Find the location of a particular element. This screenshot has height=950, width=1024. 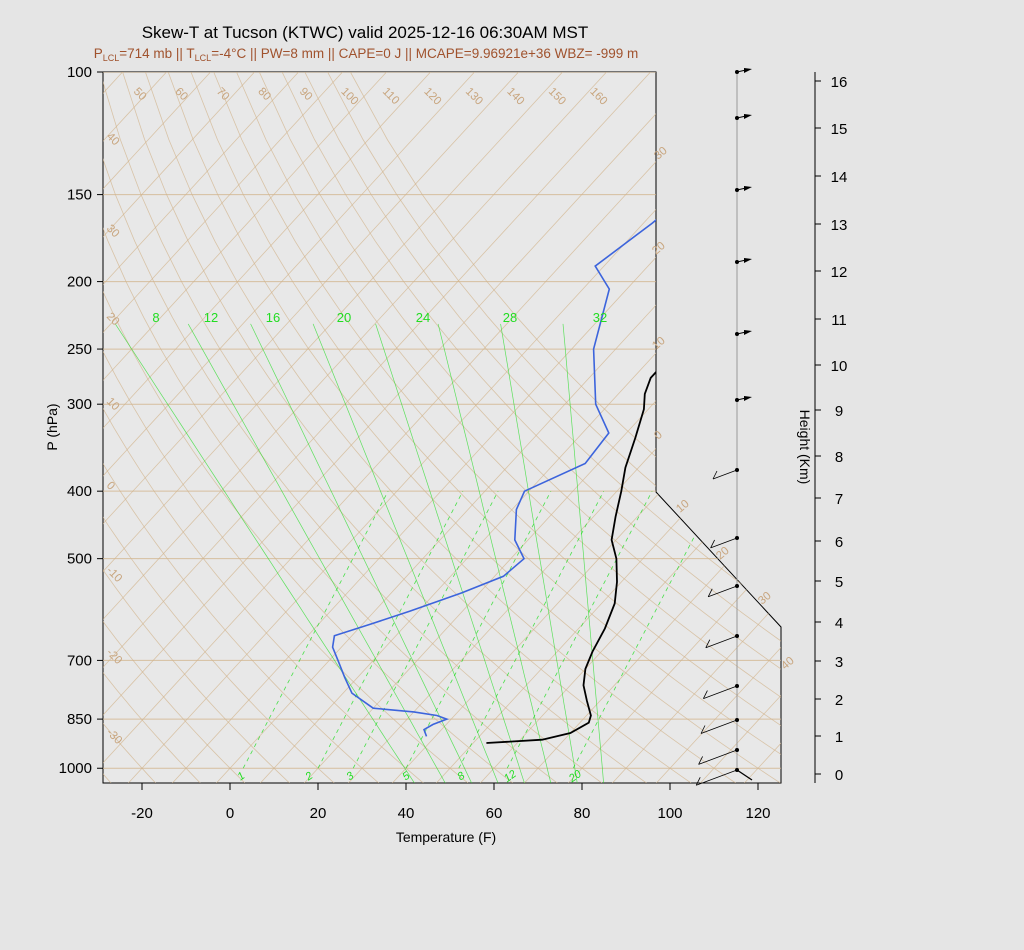

mixing-ratio-label: 32 is located at coordinates (600, 317).